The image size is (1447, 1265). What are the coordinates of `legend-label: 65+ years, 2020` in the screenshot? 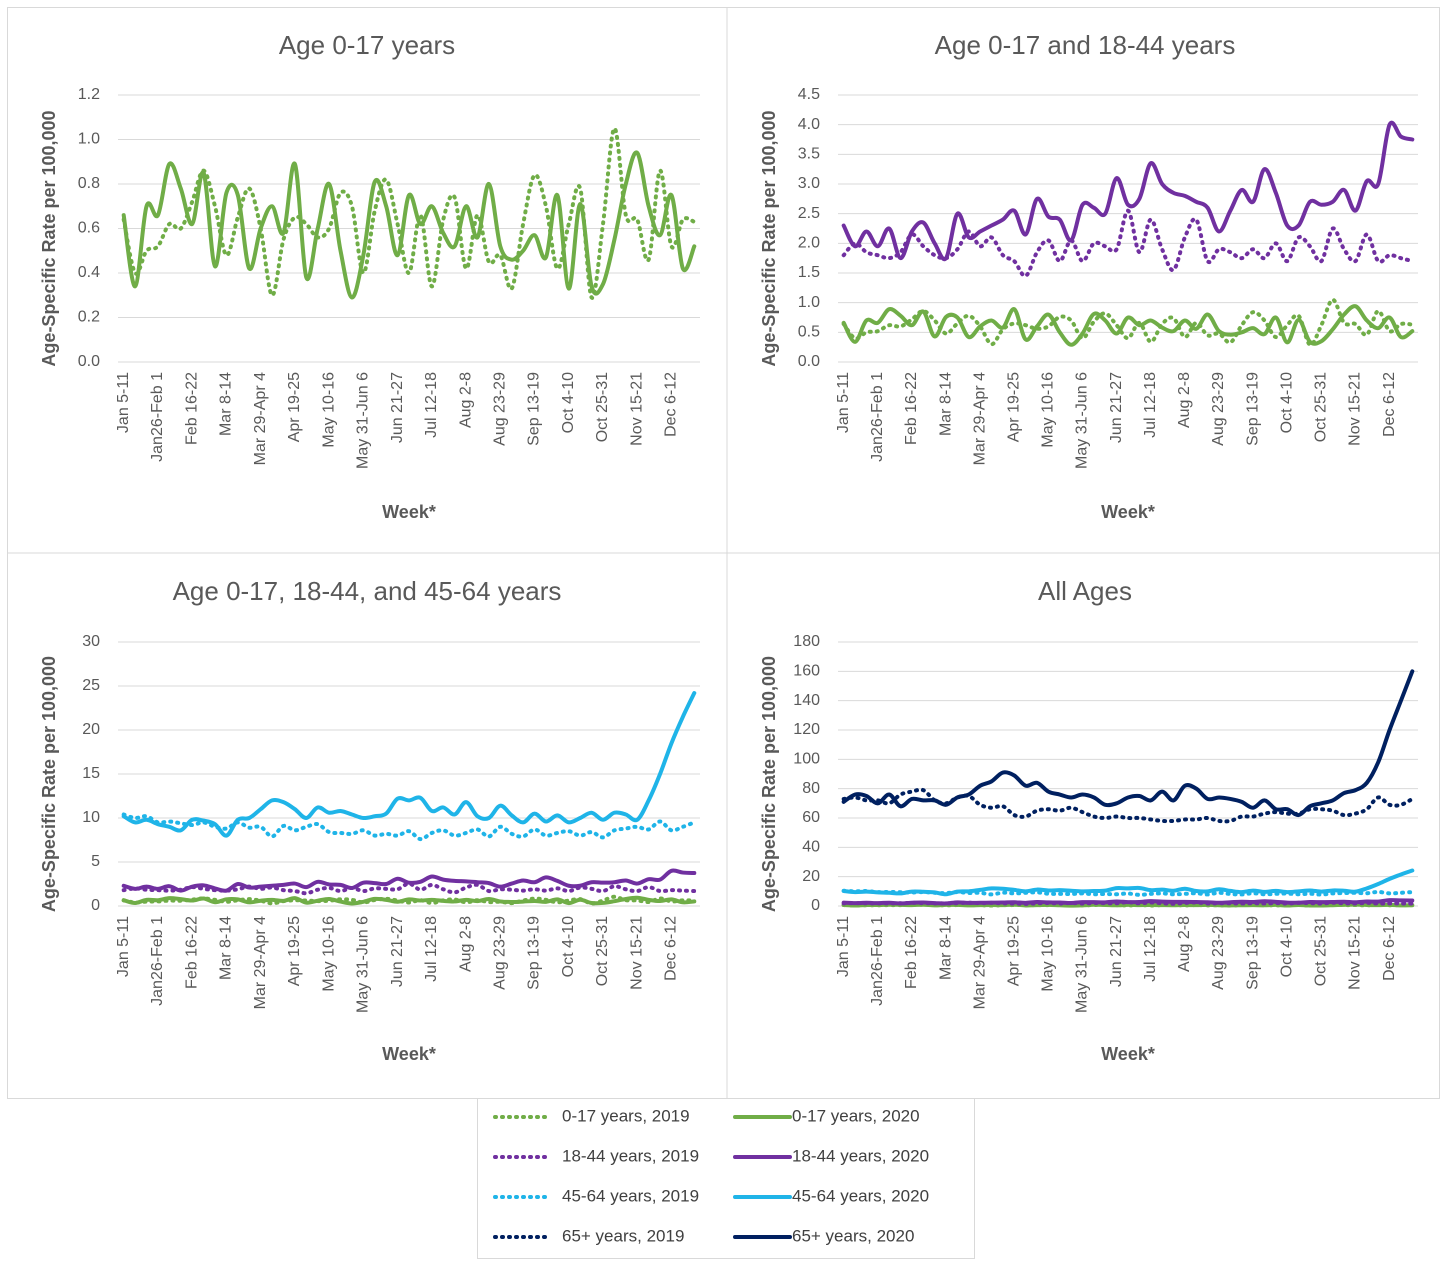 It's located at (853, 1235).